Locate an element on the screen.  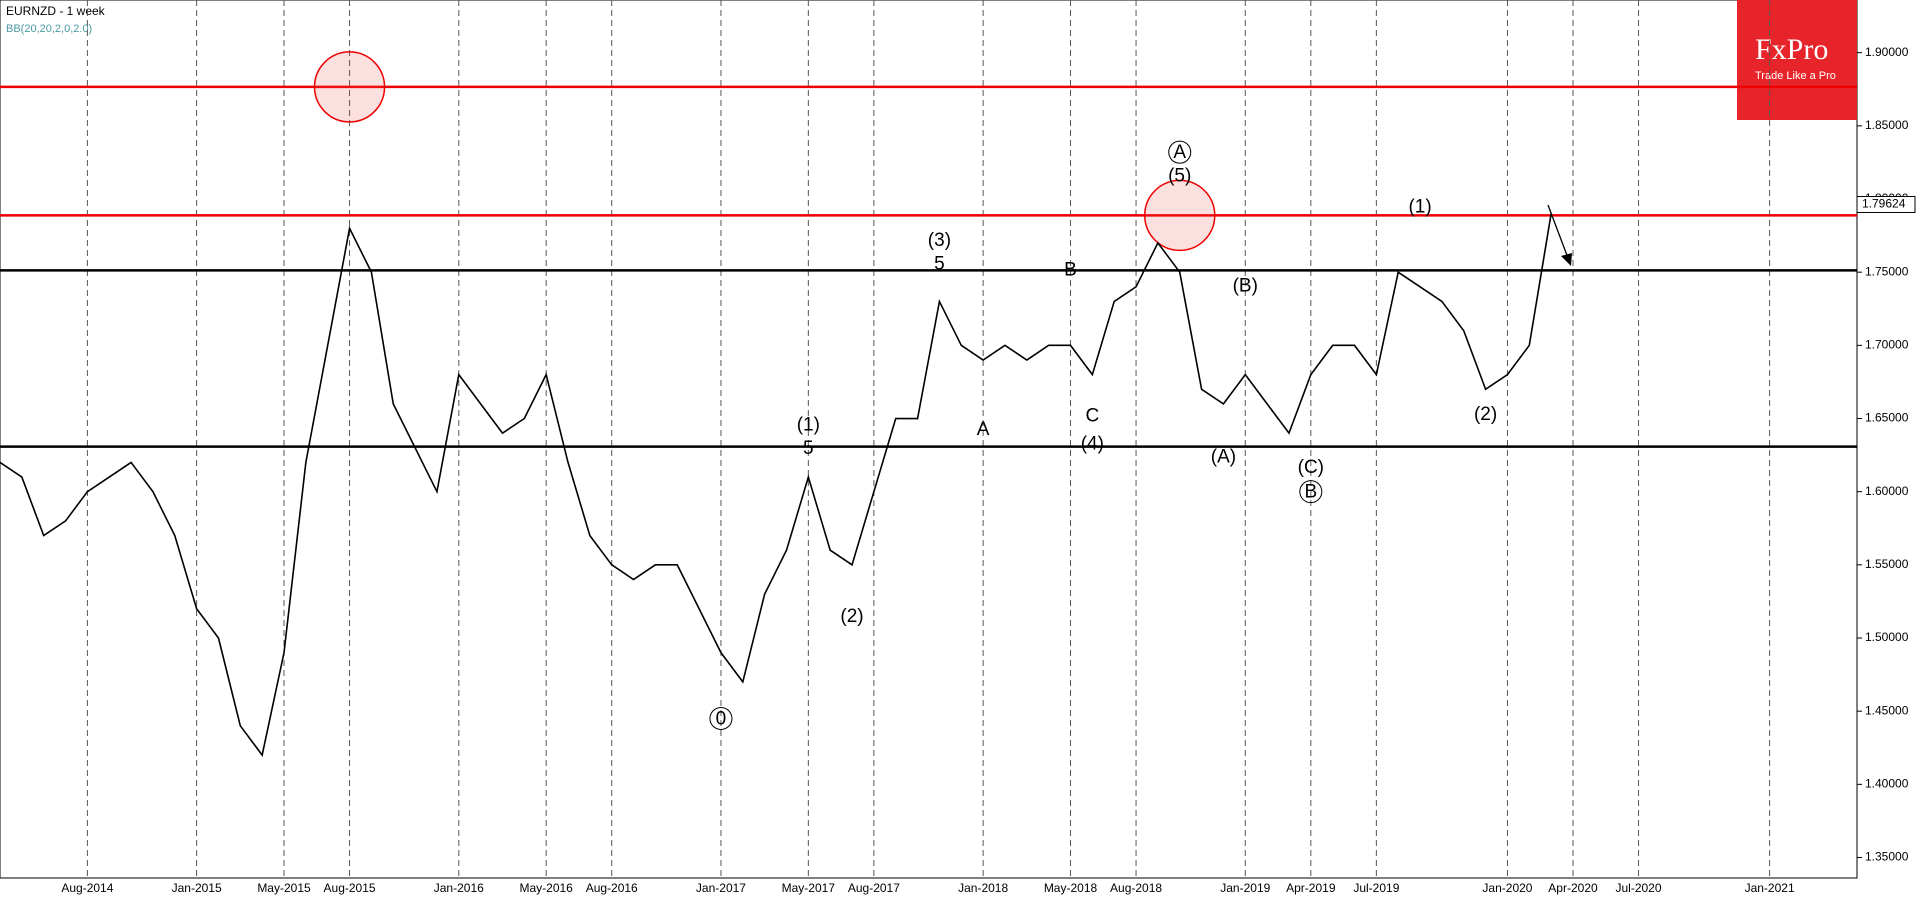
wave-label: (3) is located at coordinates (939, 240).